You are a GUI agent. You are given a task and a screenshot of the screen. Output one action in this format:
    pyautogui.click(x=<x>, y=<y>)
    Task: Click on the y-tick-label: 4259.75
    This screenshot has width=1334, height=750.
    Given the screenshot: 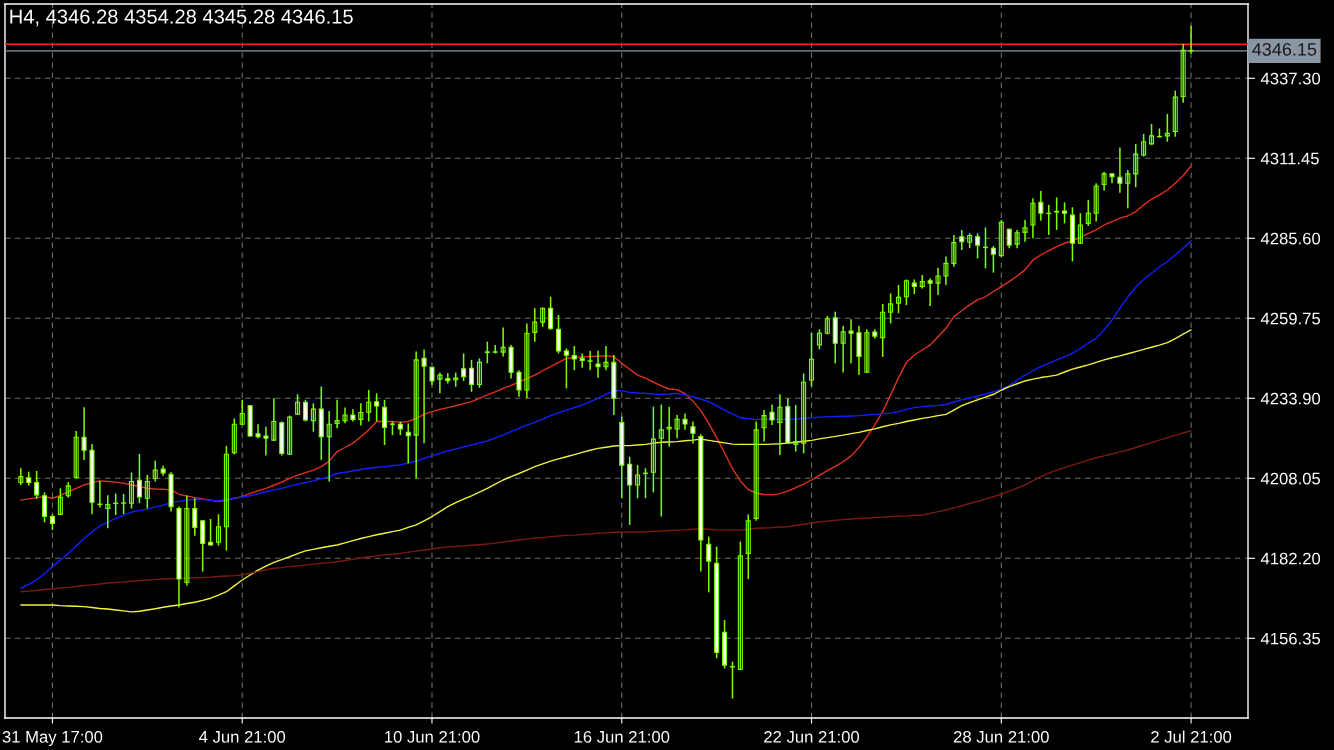 What is the action you would take?
    pyautogui.click(x=1290, y=318)
    